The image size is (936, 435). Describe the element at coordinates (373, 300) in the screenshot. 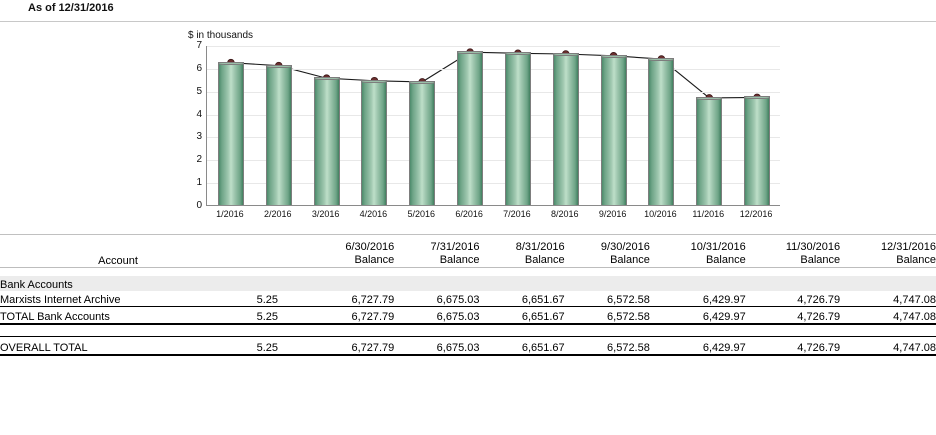

I see `balance-cell: 6,727.79` at that location.